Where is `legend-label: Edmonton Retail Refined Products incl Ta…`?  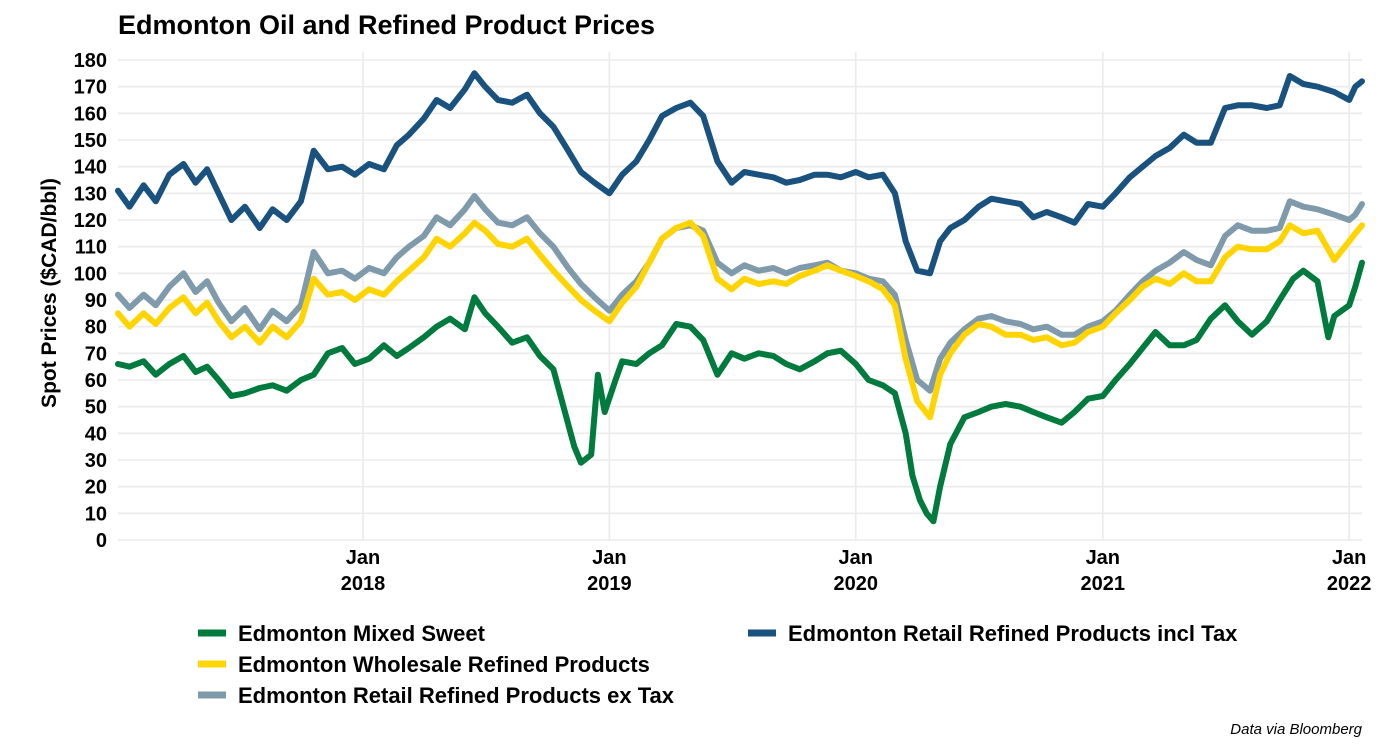 legend-label: Edmonton Retail Refined Products incl Ta… is located at coordinates (1013, 633).